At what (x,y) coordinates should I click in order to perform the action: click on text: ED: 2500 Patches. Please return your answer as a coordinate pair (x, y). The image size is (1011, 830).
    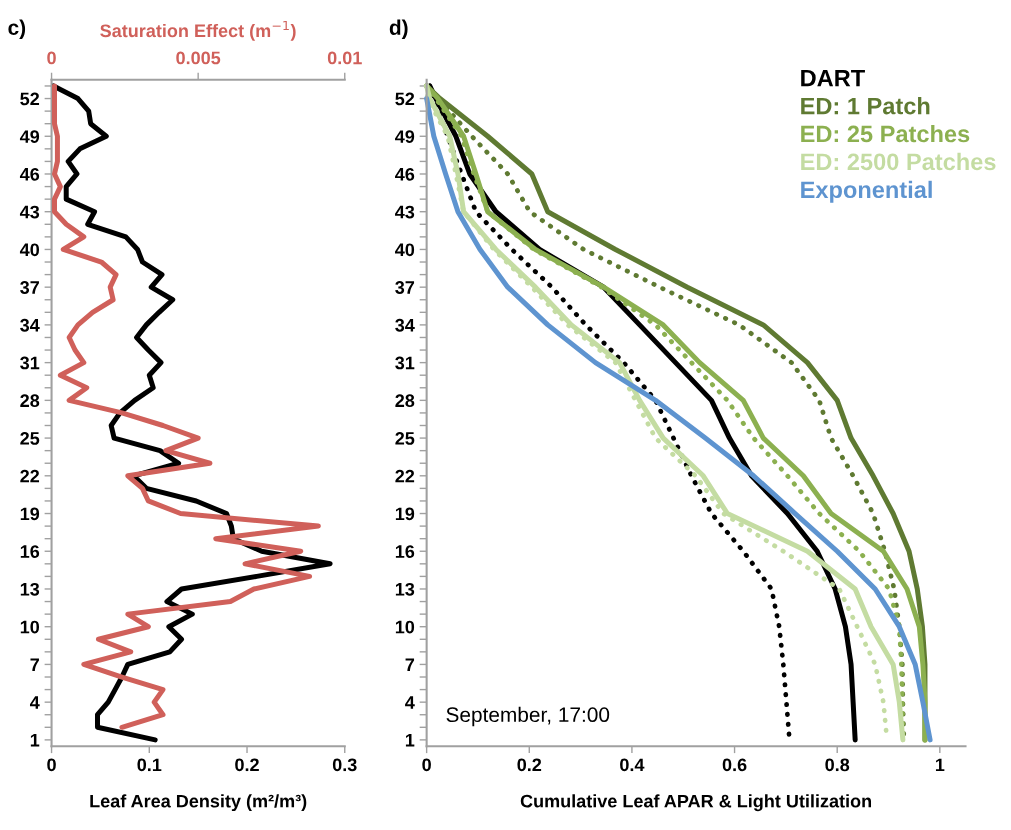
    Looking at the image, I should click on (898, 161).